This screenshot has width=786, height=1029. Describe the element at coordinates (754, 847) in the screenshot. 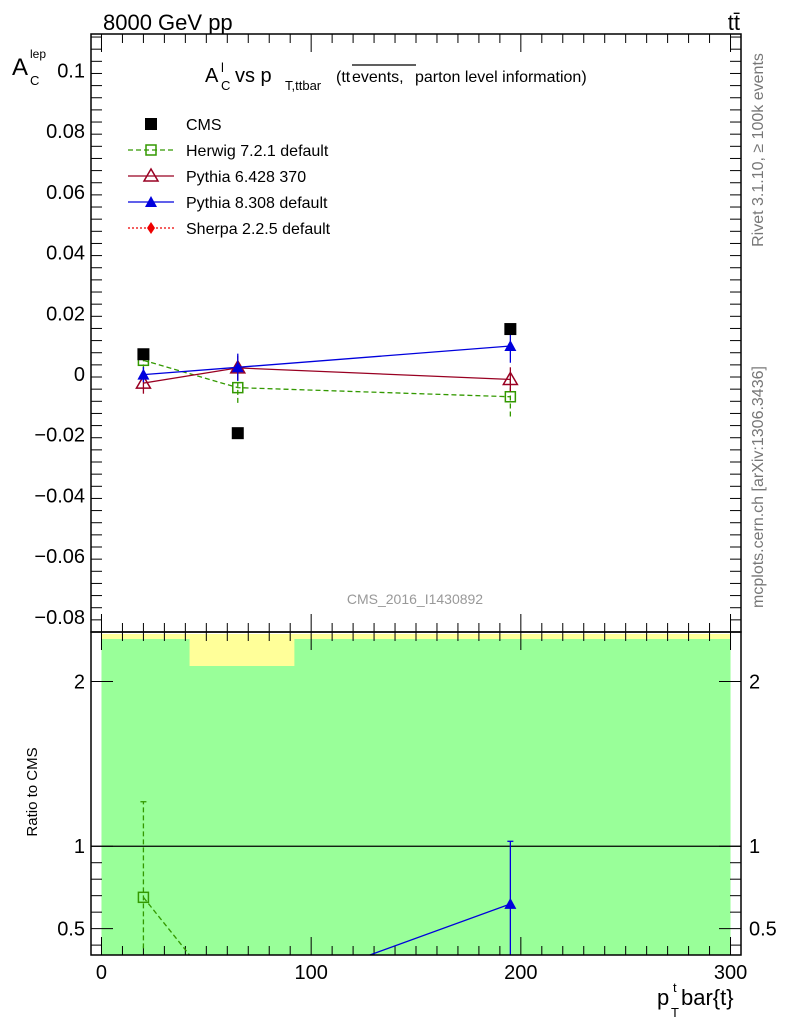

I see `ratio-y-tick-label-right: 1` at that location.